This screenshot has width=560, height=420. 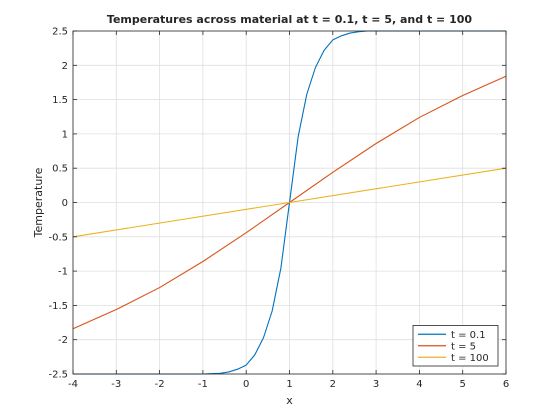 What do you see at coordinates (289, 384) in the screenshot?
I see `x-tick-label: 1` at bounding box center [289, 384].